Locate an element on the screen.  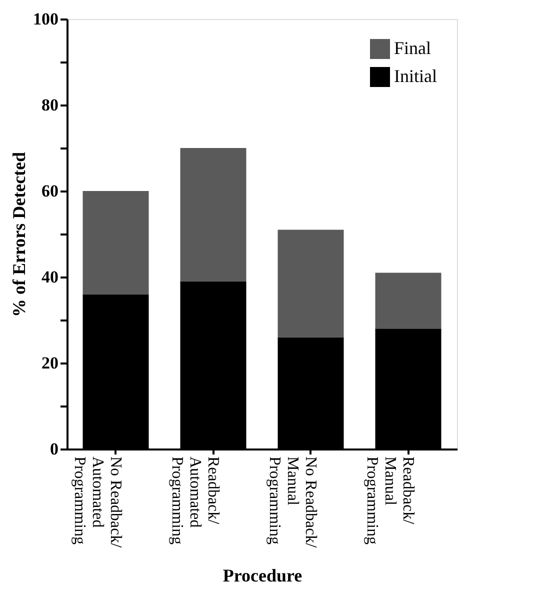
x-tick-label: No Readback/ Automated Programming is located at coordinates (97, 502).